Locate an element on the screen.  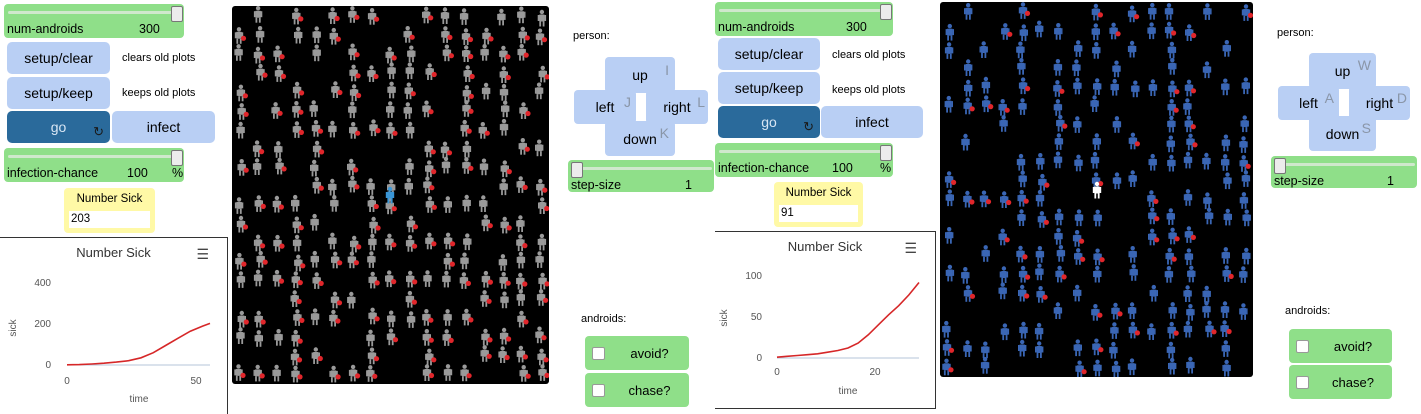
key-hint: L is located at coordinates (701, 102).